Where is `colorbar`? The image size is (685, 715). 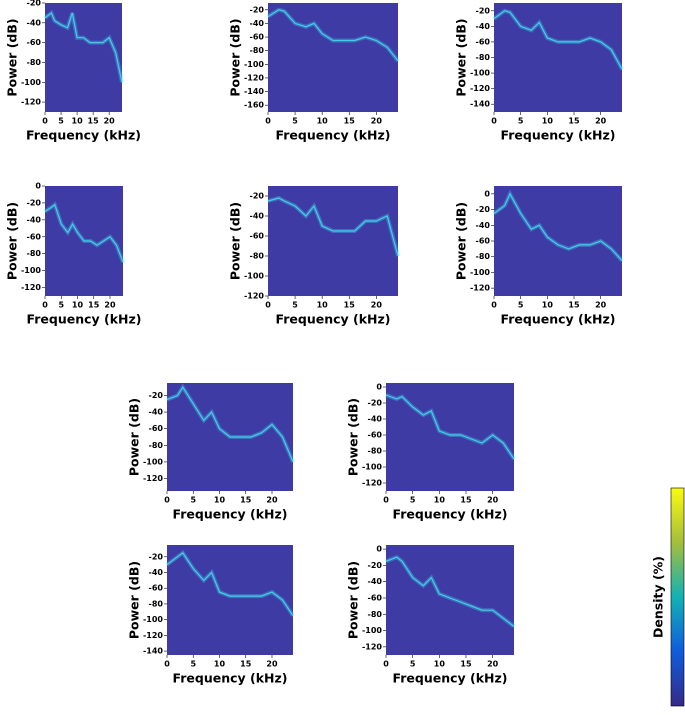 colorbar is located at coordinates (677, 597).